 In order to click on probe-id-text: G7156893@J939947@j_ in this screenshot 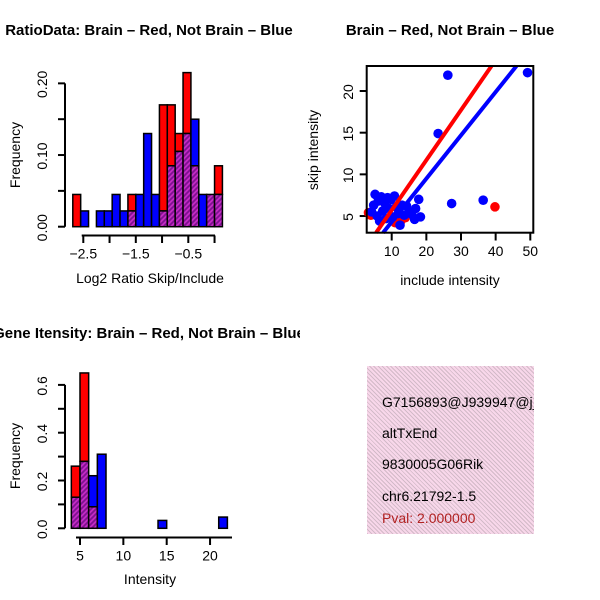, I will do `click(458, 402)`.